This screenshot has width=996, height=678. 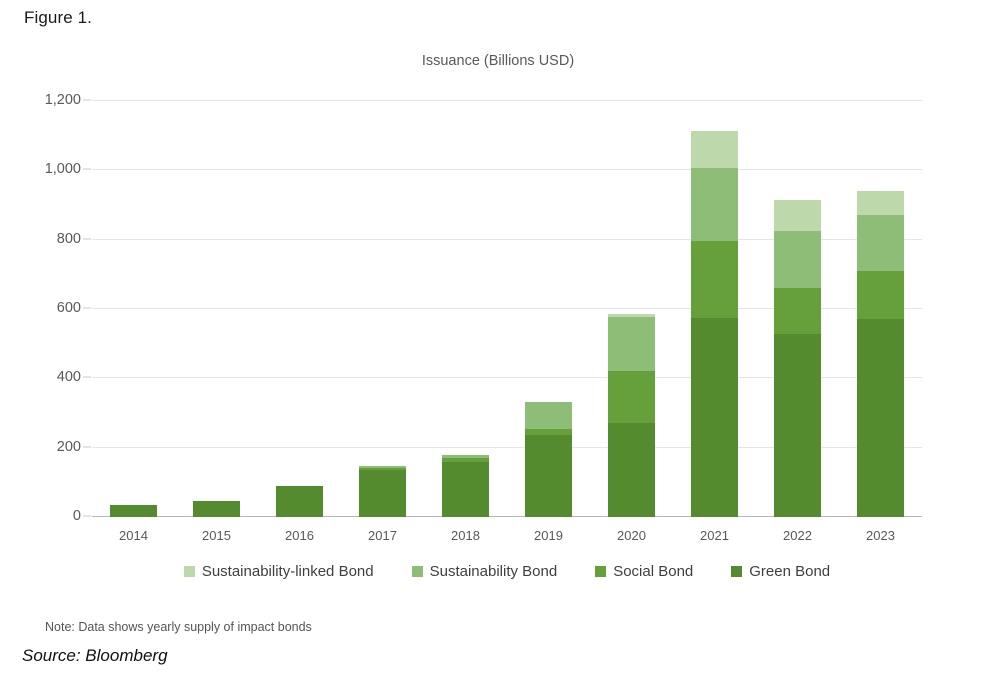 I want to click on x-axis-tick-label: 2018, so click(x=465, y=535).